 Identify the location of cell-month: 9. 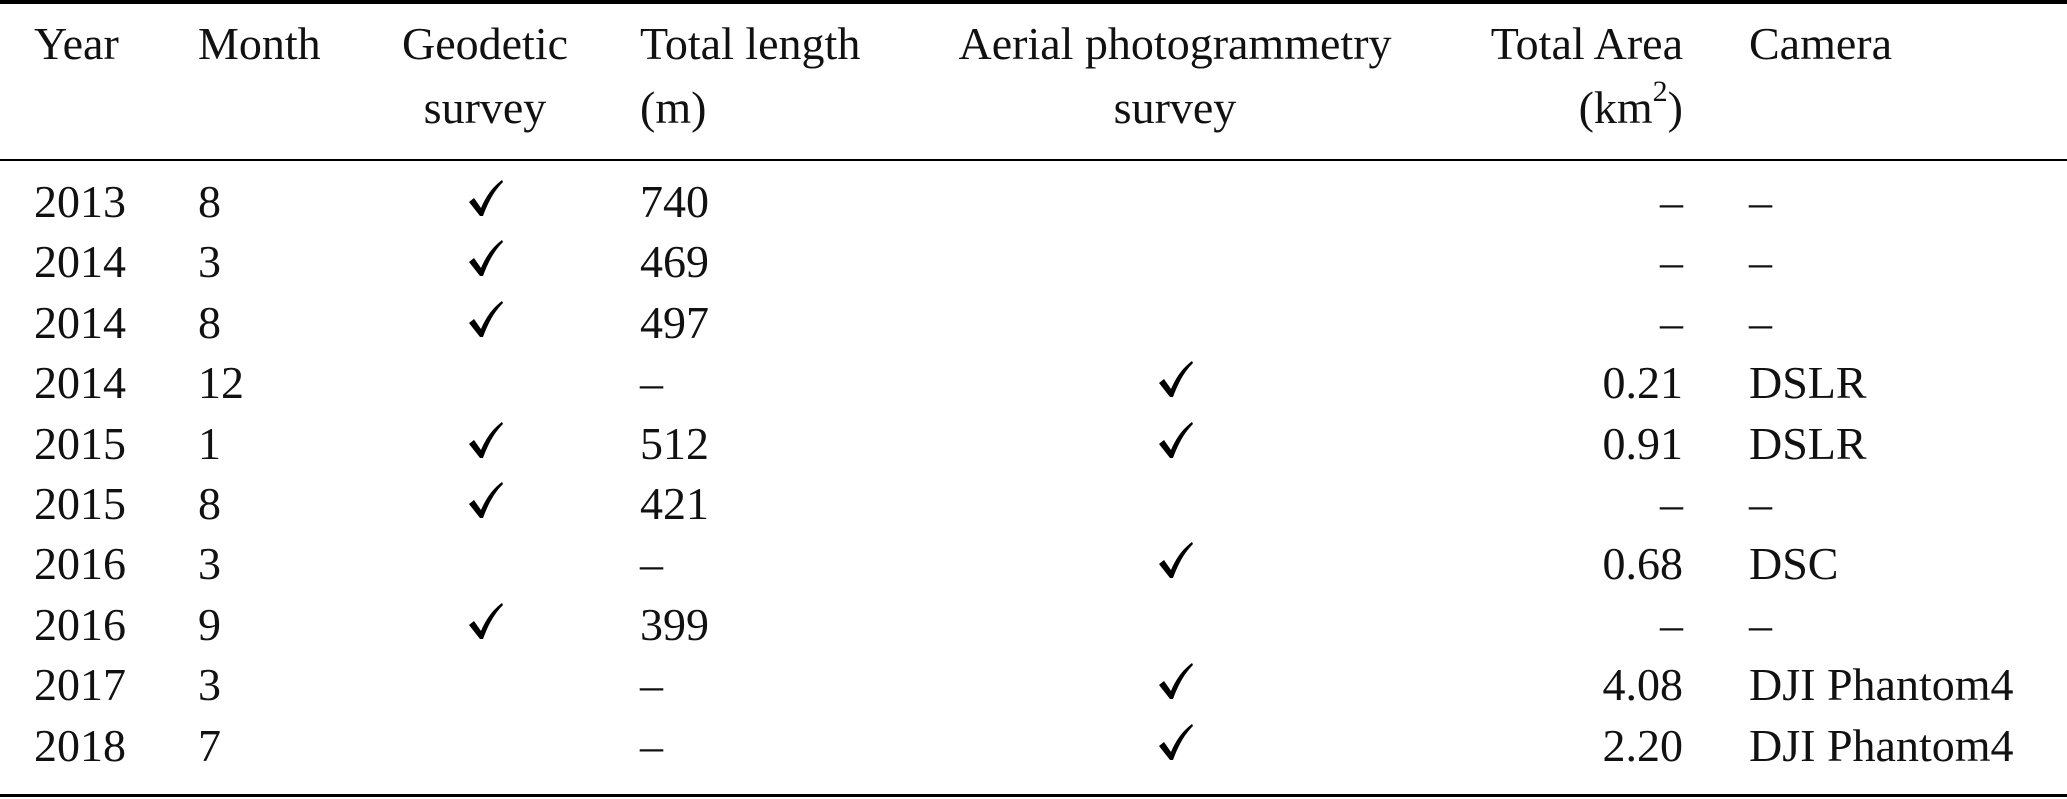
(209, 624).